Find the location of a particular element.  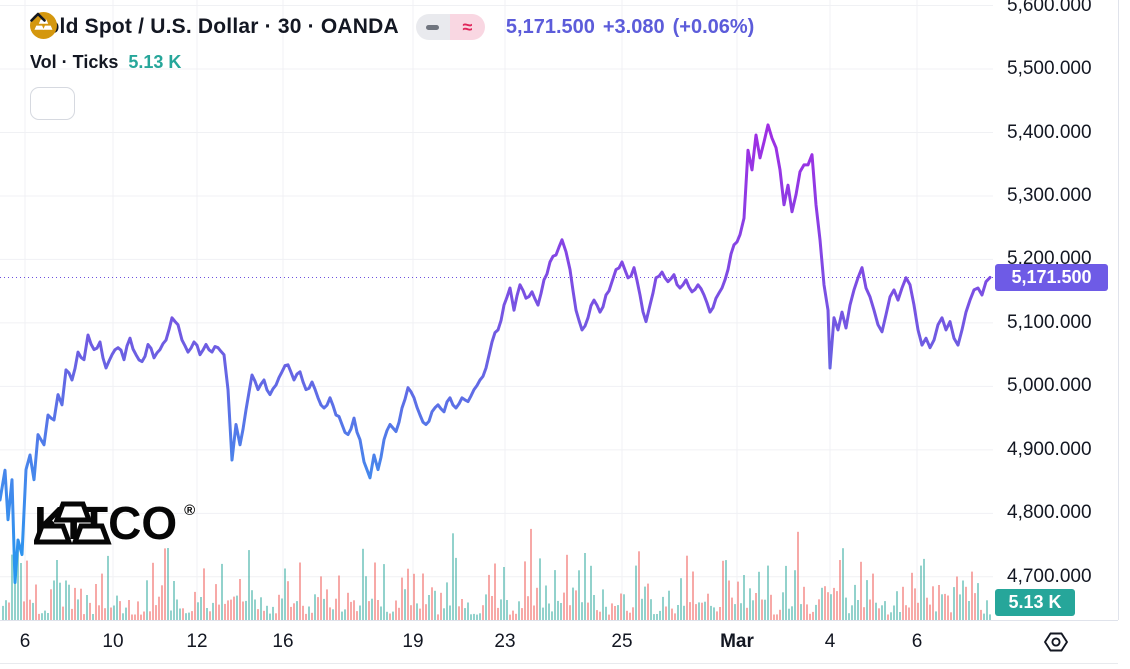

approx-flag-button: ≈ is located at coordinates (467, 27).